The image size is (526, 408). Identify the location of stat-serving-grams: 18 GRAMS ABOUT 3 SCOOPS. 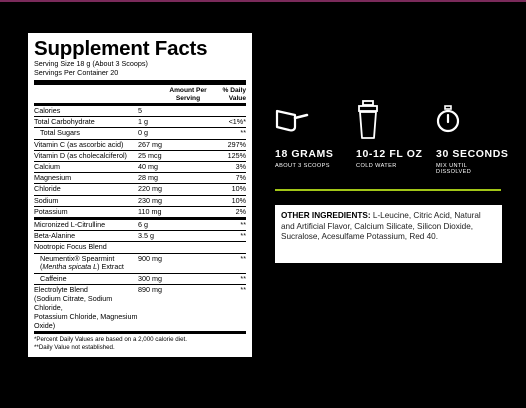
(304, 134).